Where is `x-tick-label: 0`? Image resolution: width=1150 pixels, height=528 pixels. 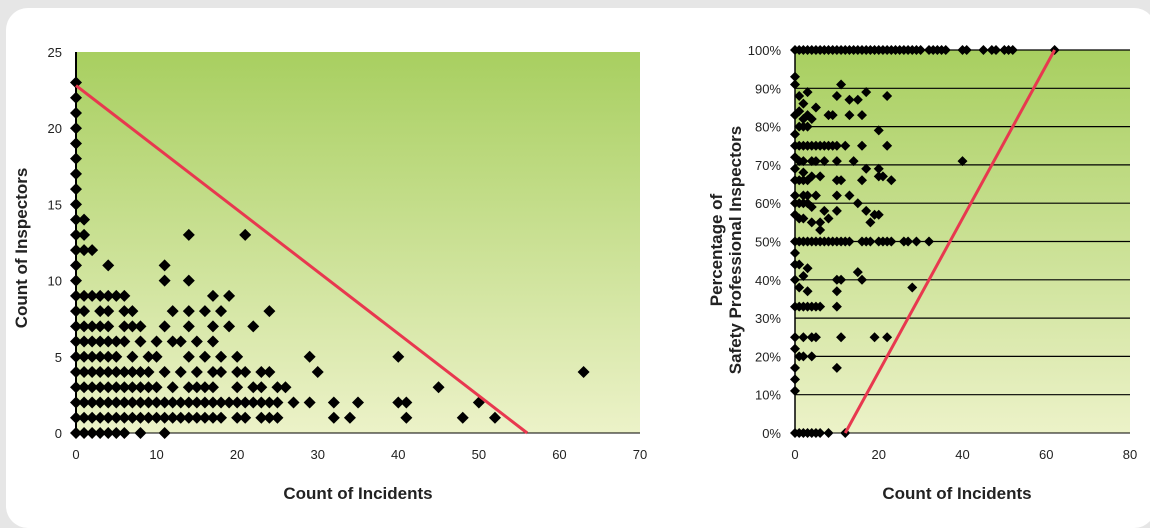
x-tick-label: 0 is located at coordinates (75, 454).